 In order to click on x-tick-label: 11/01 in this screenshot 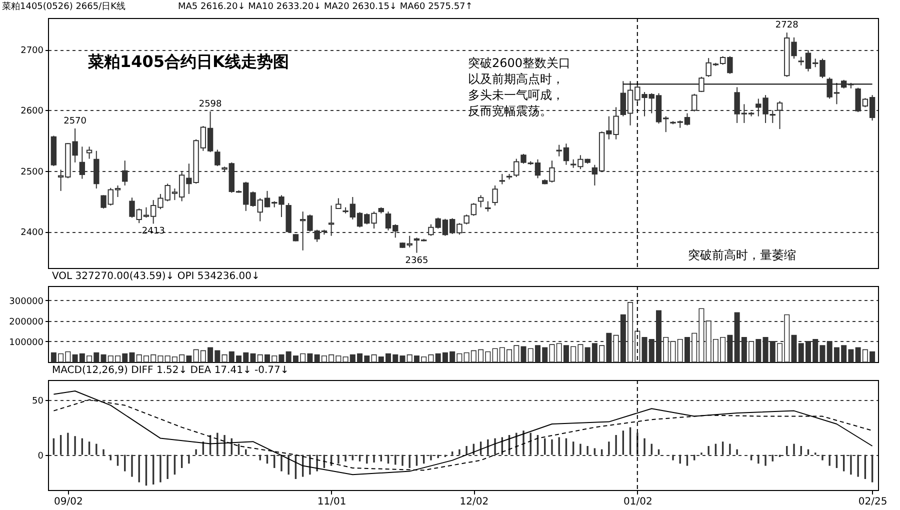, I will do `click(331, 502)`.